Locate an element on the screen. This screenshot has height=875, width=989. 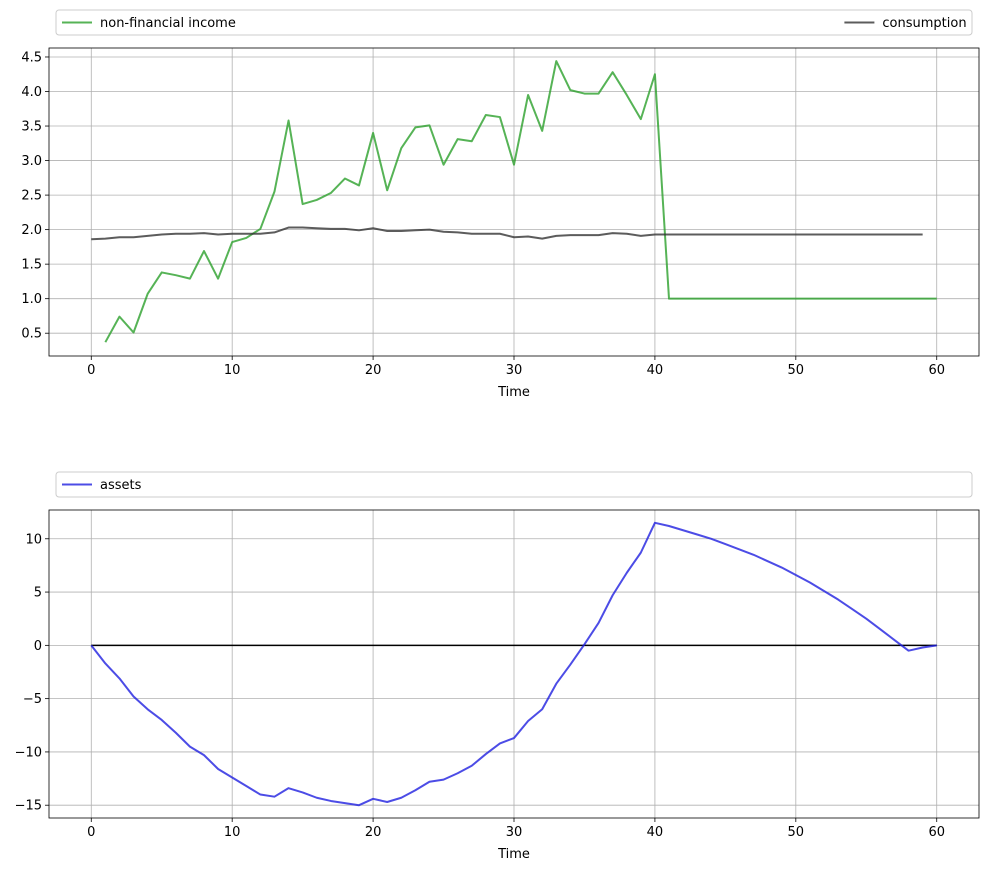
y-tick-label: 1.0 is located at coordinates (31, 299).